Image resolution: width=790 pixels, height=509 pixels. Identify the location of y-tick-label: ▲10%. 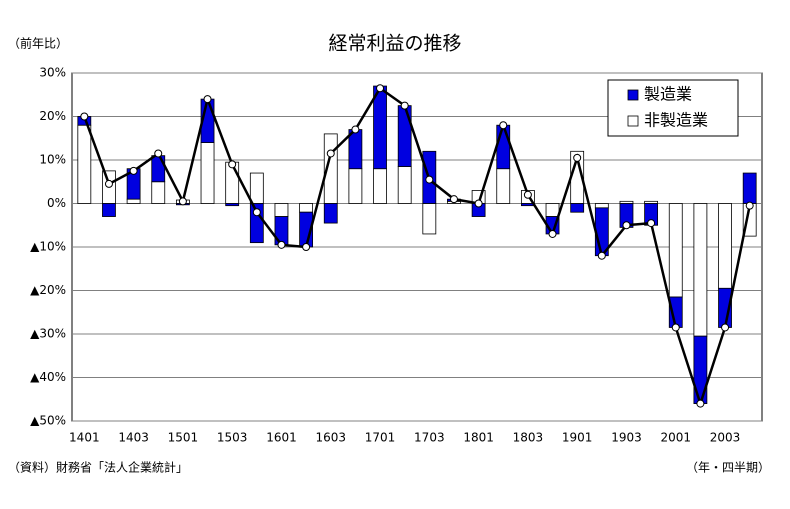
(48, 247).